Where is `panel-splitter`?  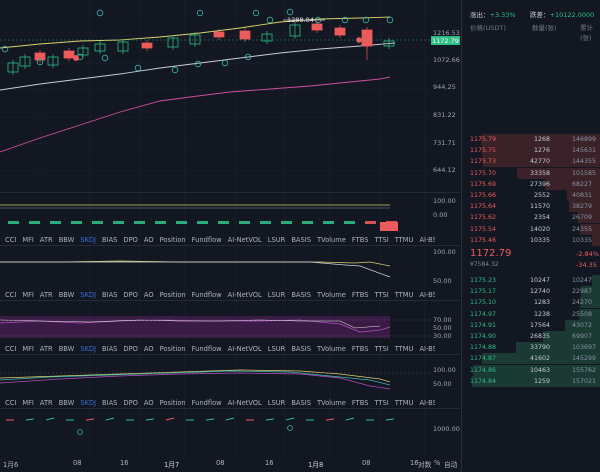
panel-splitter is located at coordinates (461, 236).